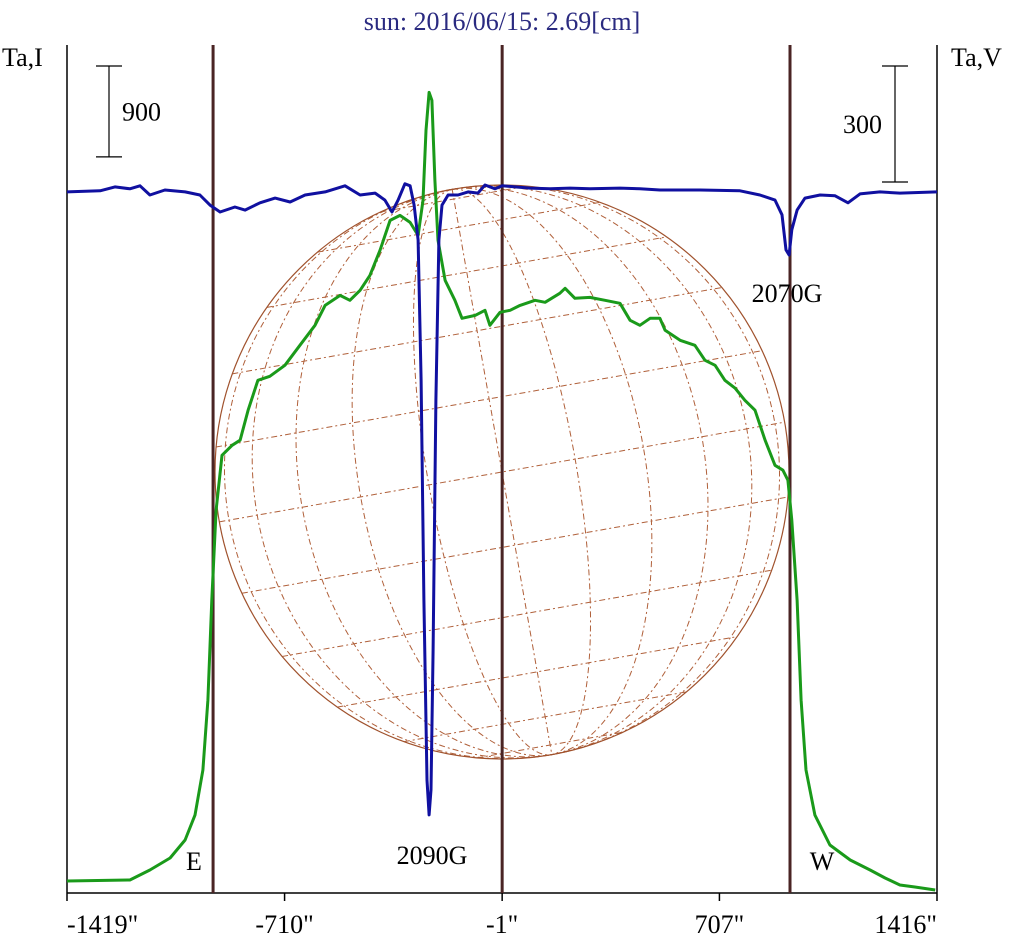 The image size is (1009, 941). Describe the element at coordinates (502, 21) in the screenshot. I see `chart-title: sun: 2016/06/15: 2.69[cm]` at that location.